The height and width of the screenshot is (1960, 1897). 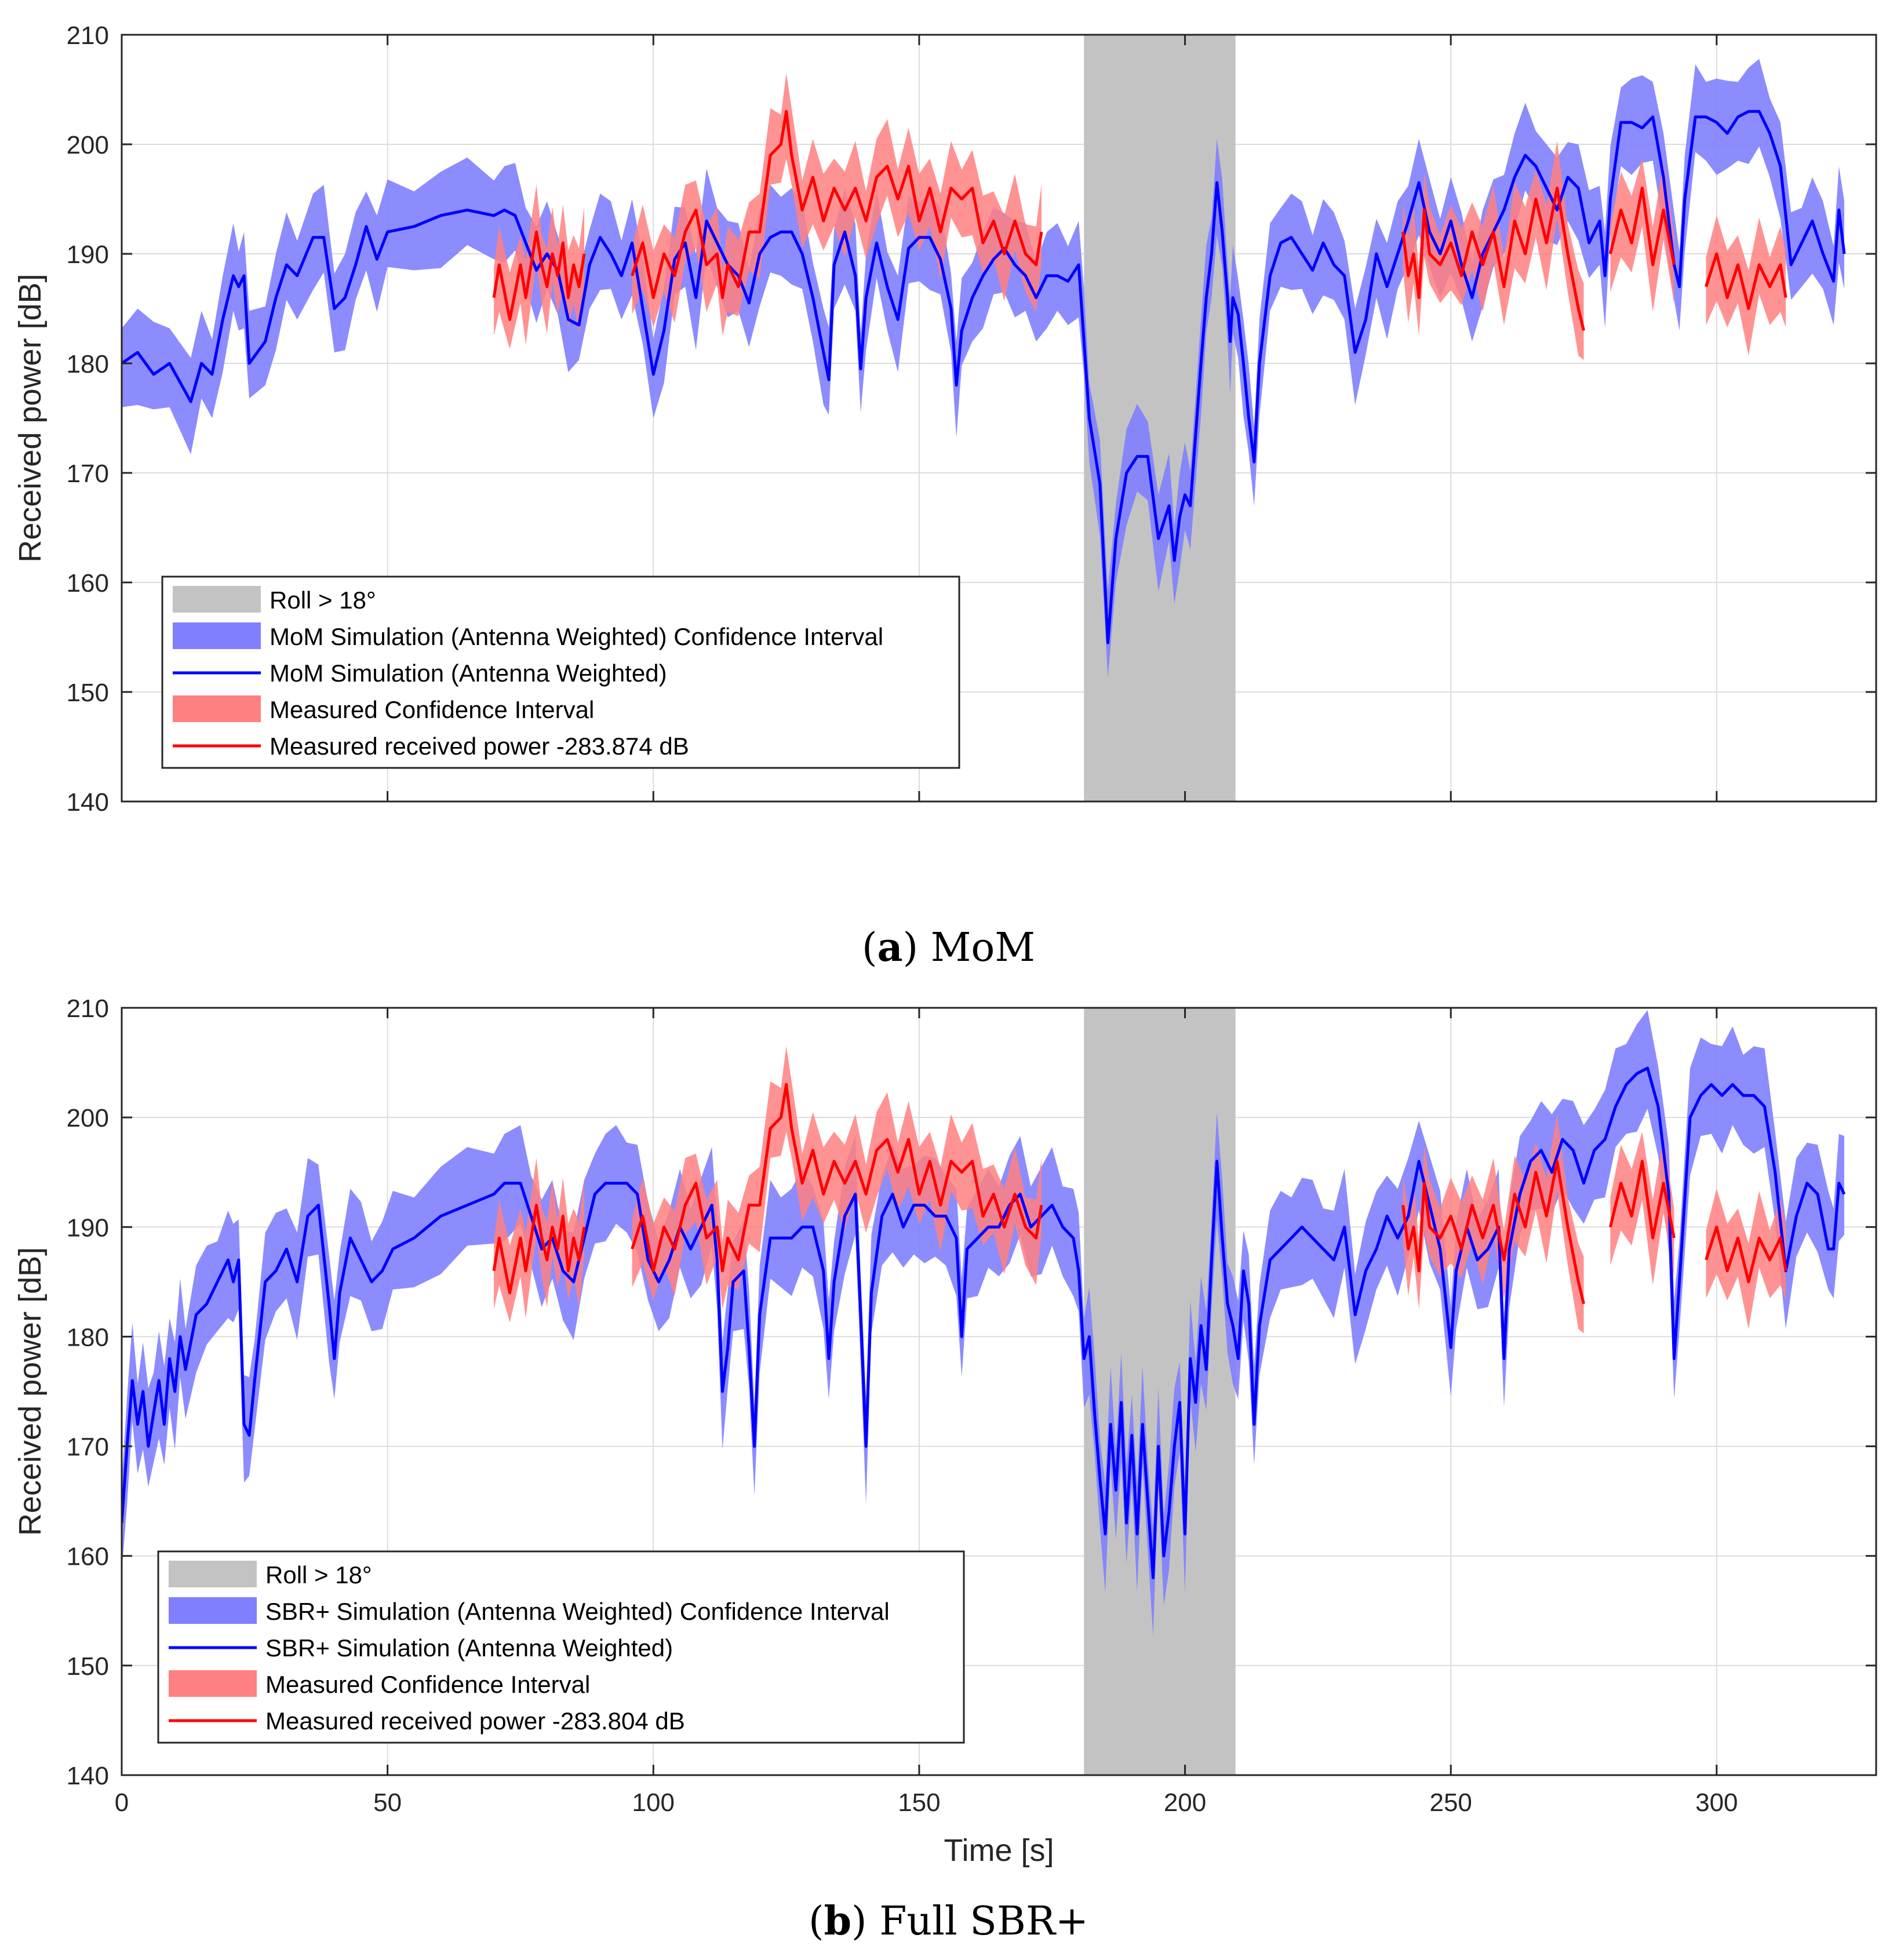 What do you see at coordinates (1185, 1802) in the screenshot?
I see `x-tick-label: 200` at bounding box center [1185, 1802].